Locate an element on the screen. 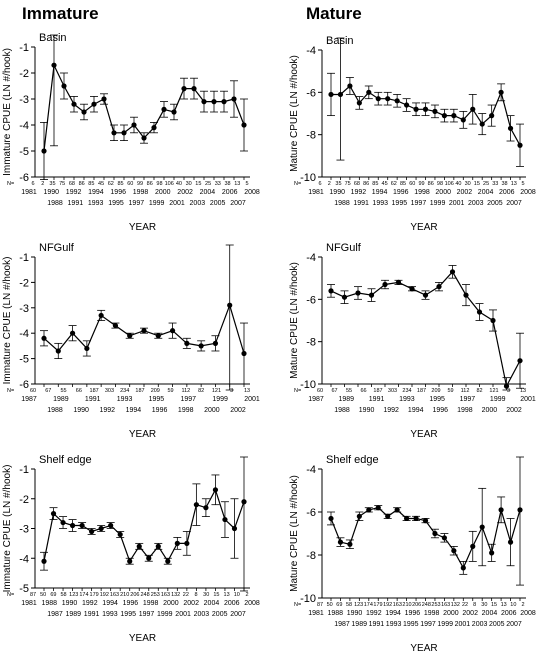 Image resolution: width=553 pixels, height=662 pixels. x-tick-label: 1990 is located at coordinates (355, 613).